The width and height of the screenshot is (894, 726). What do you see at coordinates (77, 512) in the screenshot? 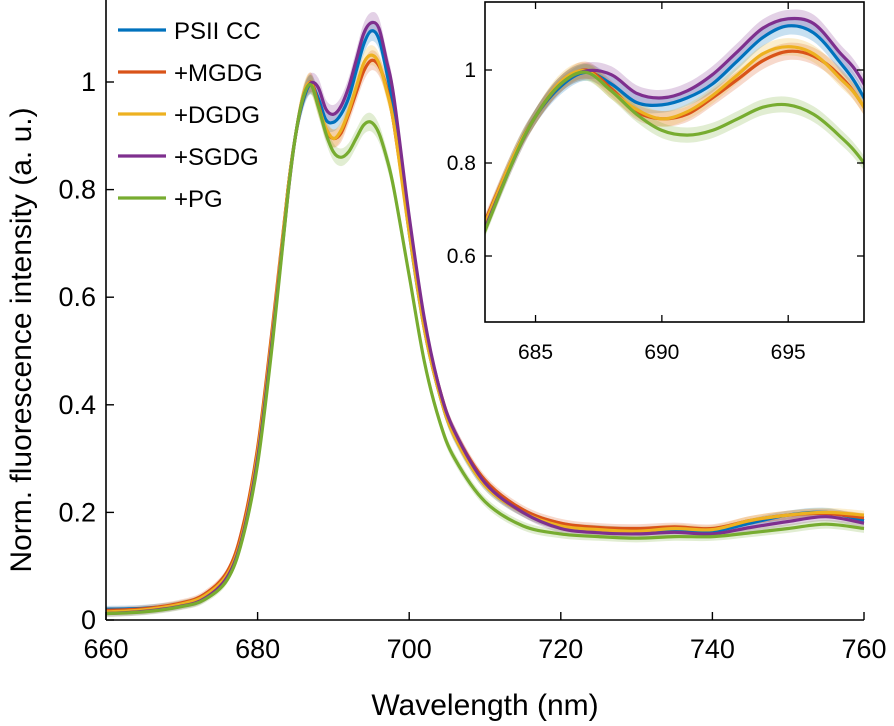
I see `y-tick-label-1: 0.2` at bounding box center [77, 512].